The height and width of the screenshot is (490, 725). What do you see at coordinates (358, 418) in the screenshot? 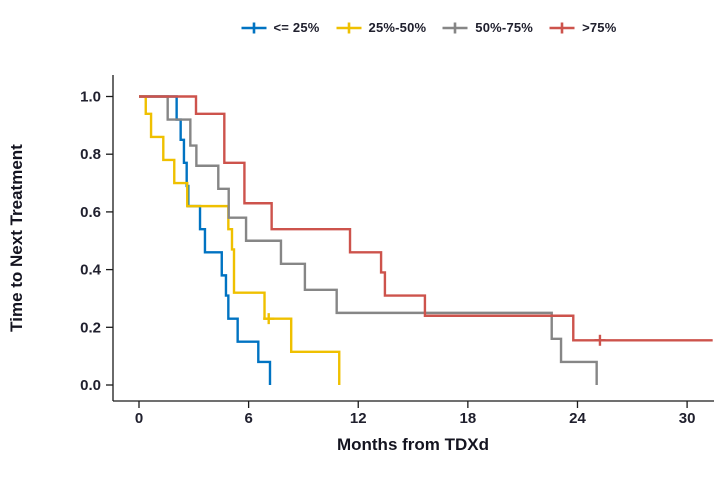
I see `x-tick-label: 12` at bounding box center [358, 418].